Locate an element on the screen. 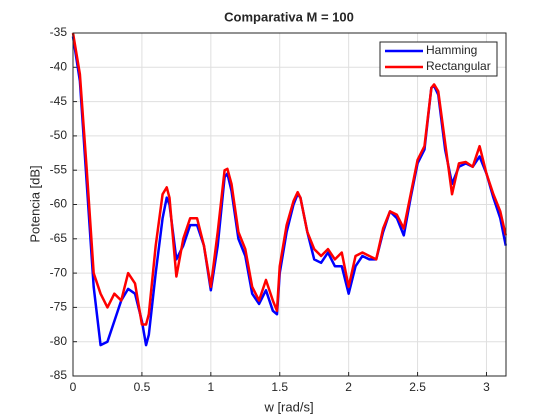  x-axis-label: w [rad/s] is located at coordinates (288, 406).